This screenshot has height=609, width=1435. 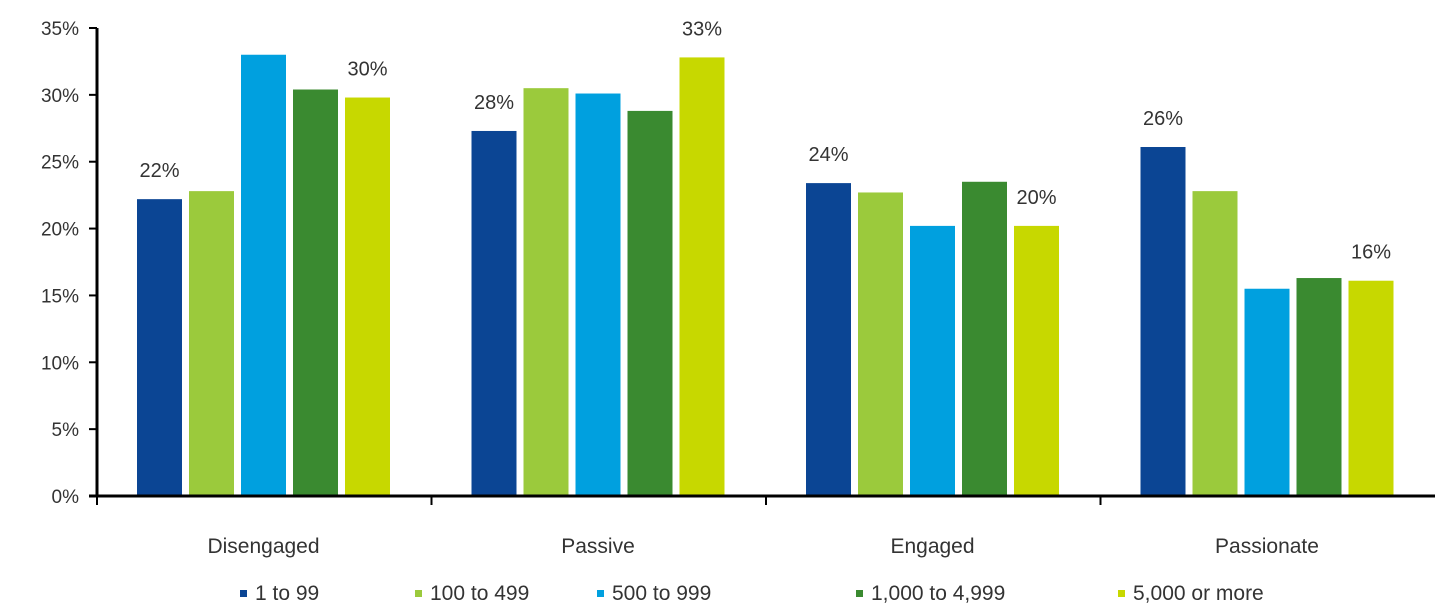 I want to click on y-tick-label: 5%, so click(x=66, y=430).